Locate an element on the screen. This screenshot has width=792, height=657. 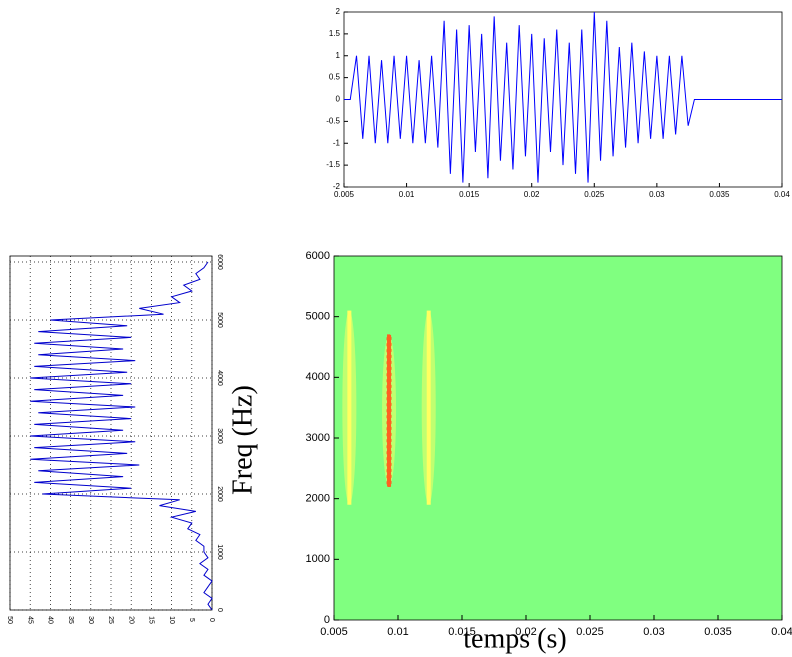
freq-tick-label: 5000 is located at coordinates (219, 320).